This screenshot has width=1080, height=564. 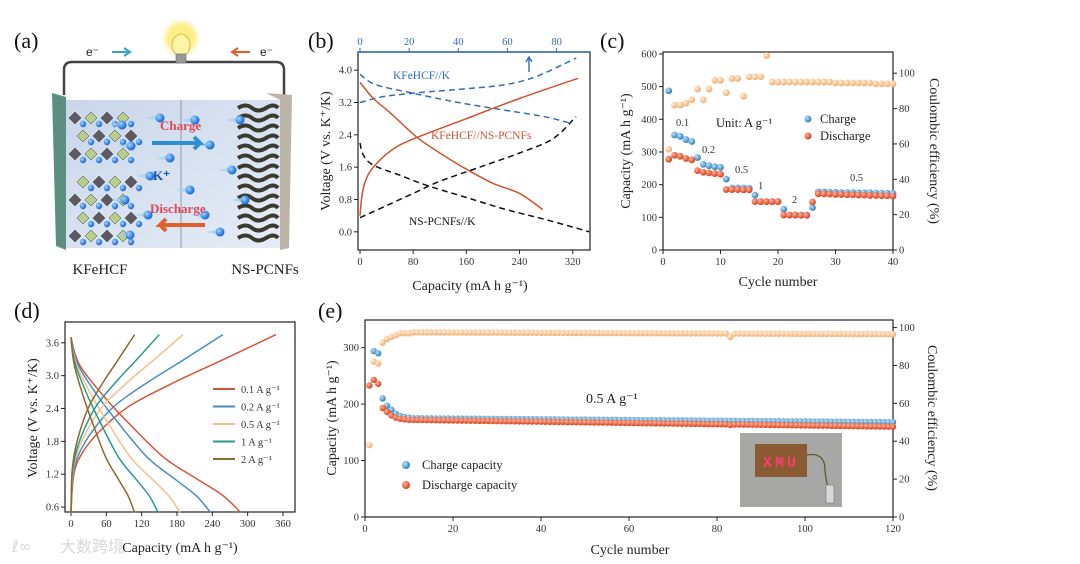 What do you see at coordinates (520, 262) in the screenshot?
I see `b-x-tick-label: 240` at bounding box center [520, 262].